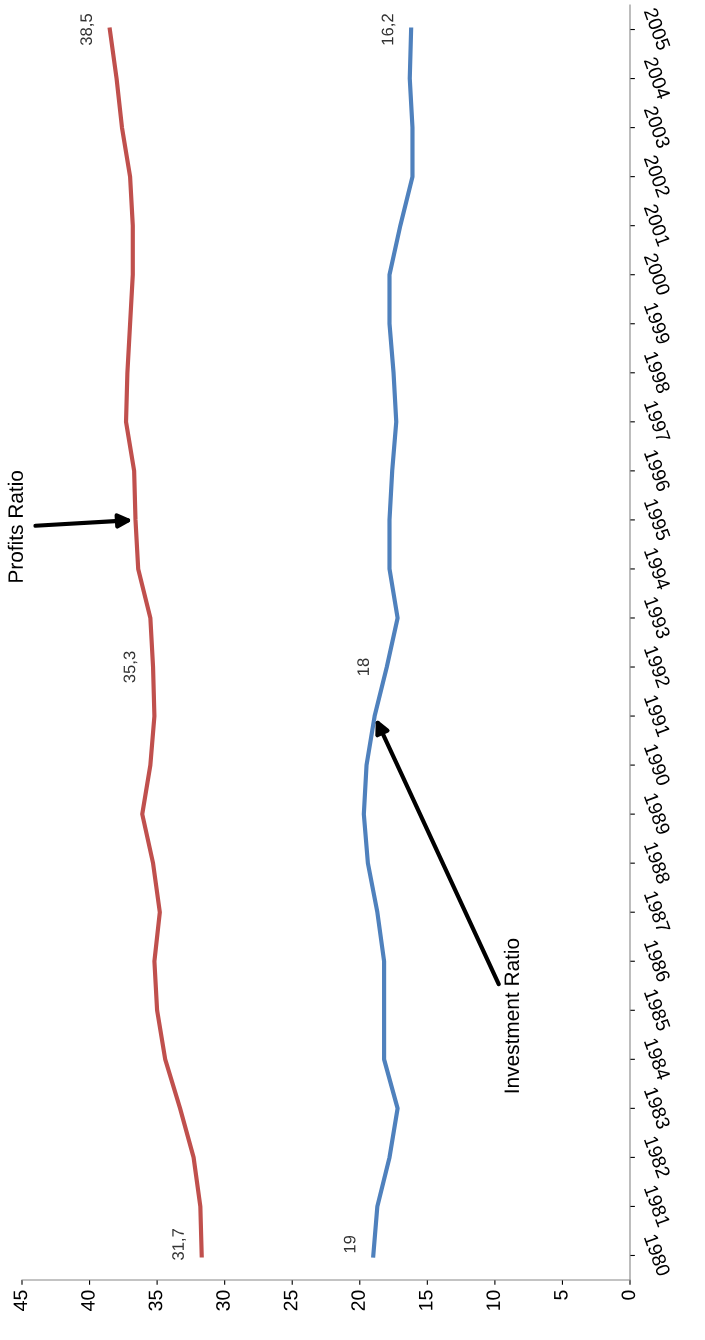 This screenshot has height=1340, width=705. Describe the element at coordinates (657, 1059) in the screenshot. I see `y-tick-label: 1984` at that location.